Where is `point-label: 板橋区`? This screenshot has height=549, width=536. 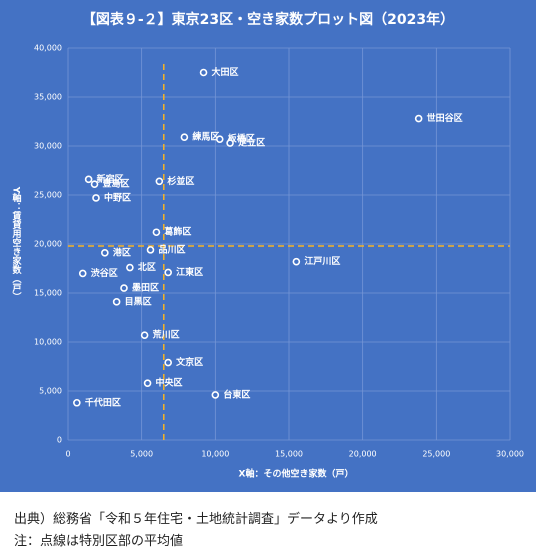 point-label: 板橋区 is located at coordinates (241, 139).